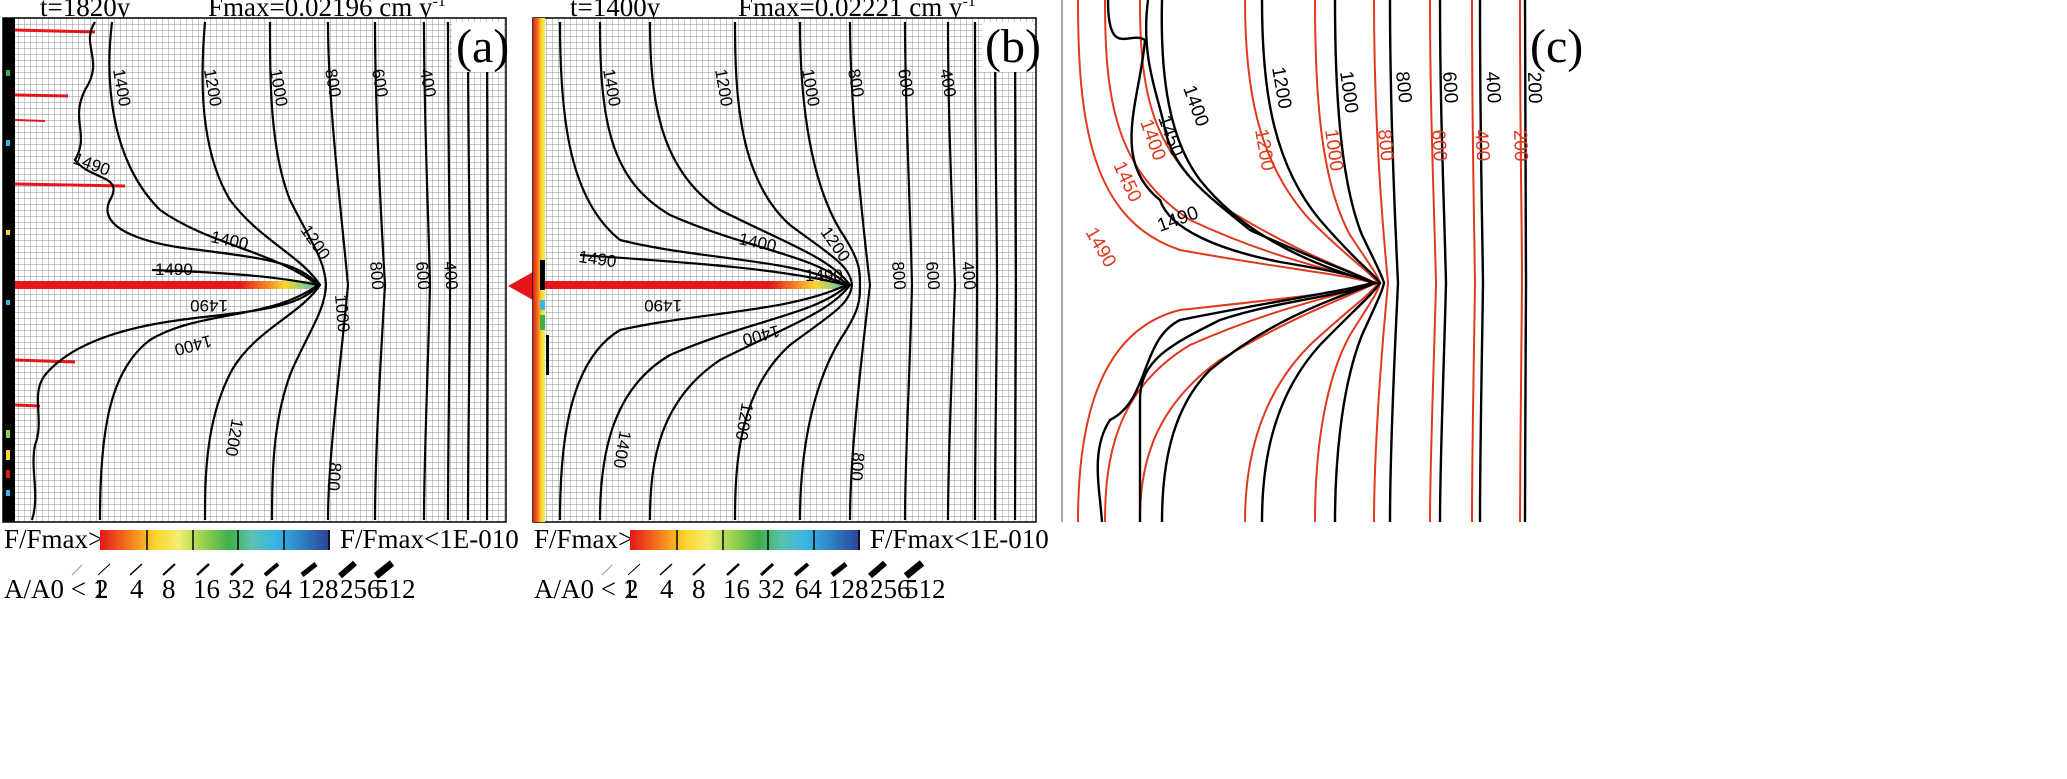  Describe the element at coordinates (429, 539) in the screenshot. I see `panel-a-flux-right-label: F/Fmax<1E-010` at that location.